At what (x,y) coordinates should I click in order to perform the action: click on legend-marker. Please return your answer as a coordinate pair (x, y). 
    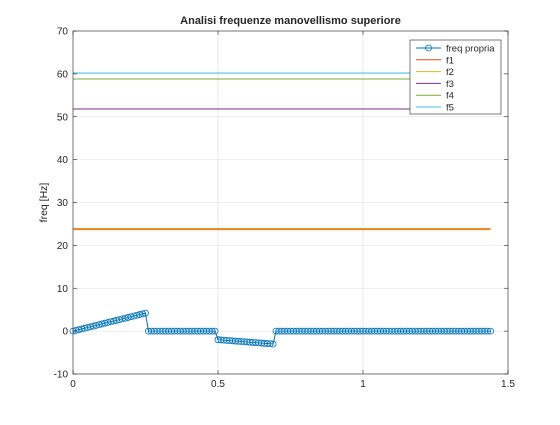
    Looking at the image, I should click on (428, 48).